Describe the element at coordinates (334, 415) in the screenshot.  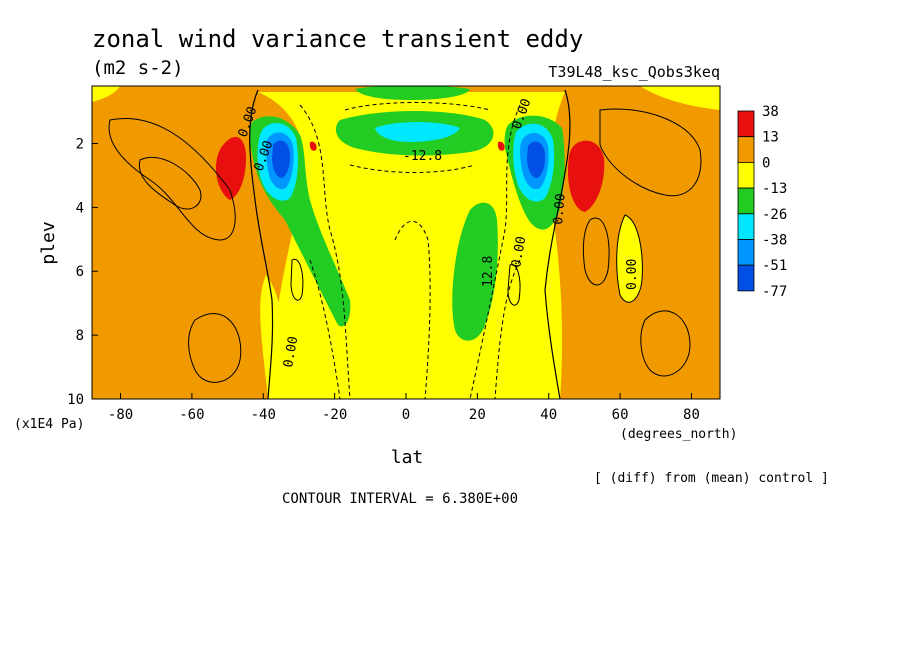
I see `x-tick-label: -20` at that location.